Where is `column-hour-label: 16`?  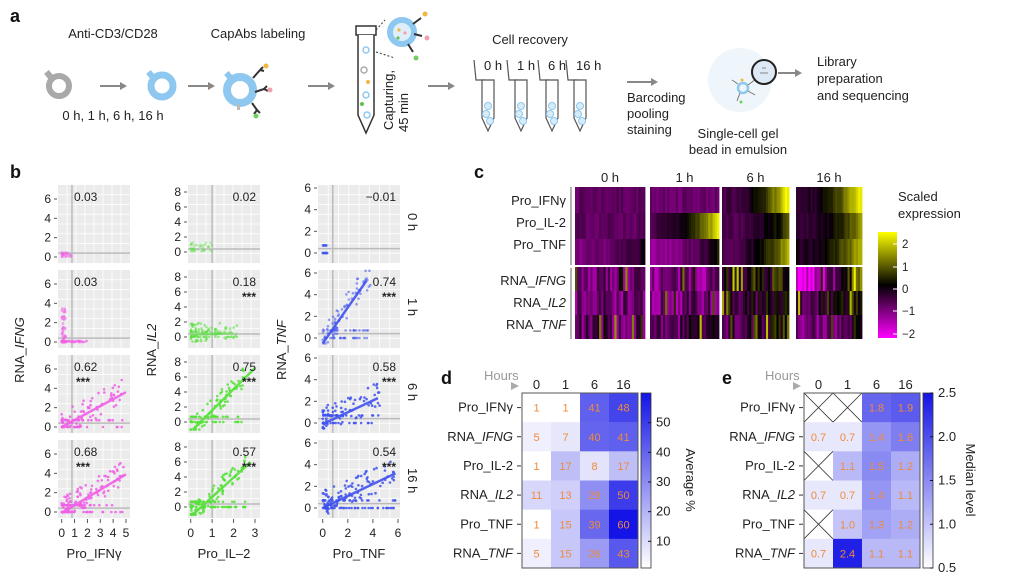 column-hour-label: 16 is located at coordinates (905, 384).